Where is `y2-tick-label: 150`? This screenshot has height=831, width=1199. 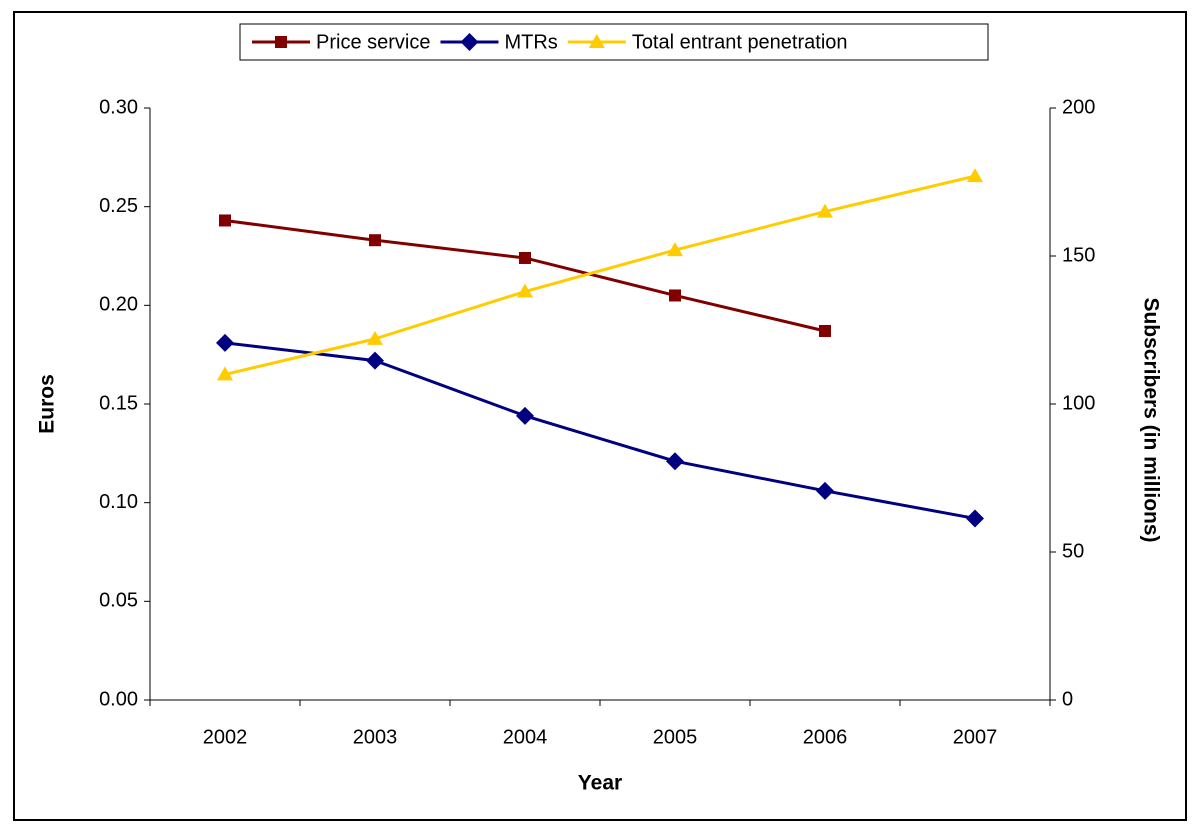 y2-tick-label: 150 is located at coordinates (1078, 255).